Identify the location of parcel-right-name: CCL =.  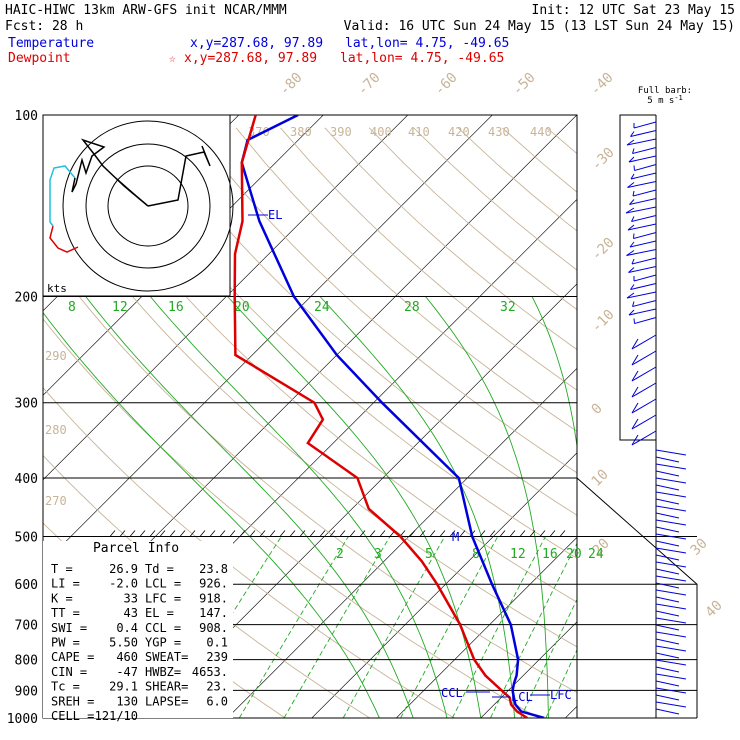
(163, 628).